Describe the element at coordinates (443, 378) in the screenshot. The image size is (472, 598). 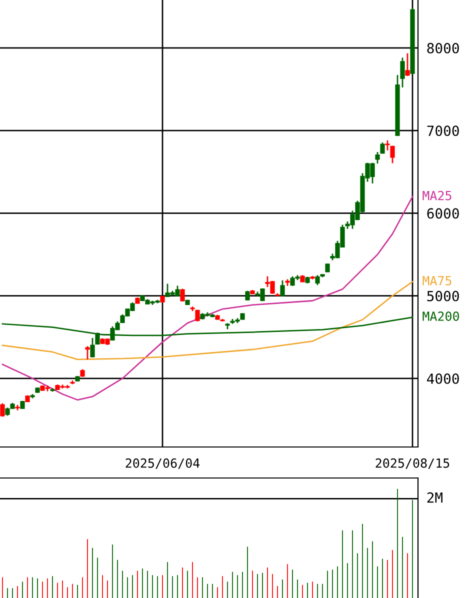
I see `y-tick-label: 4000` at that location.